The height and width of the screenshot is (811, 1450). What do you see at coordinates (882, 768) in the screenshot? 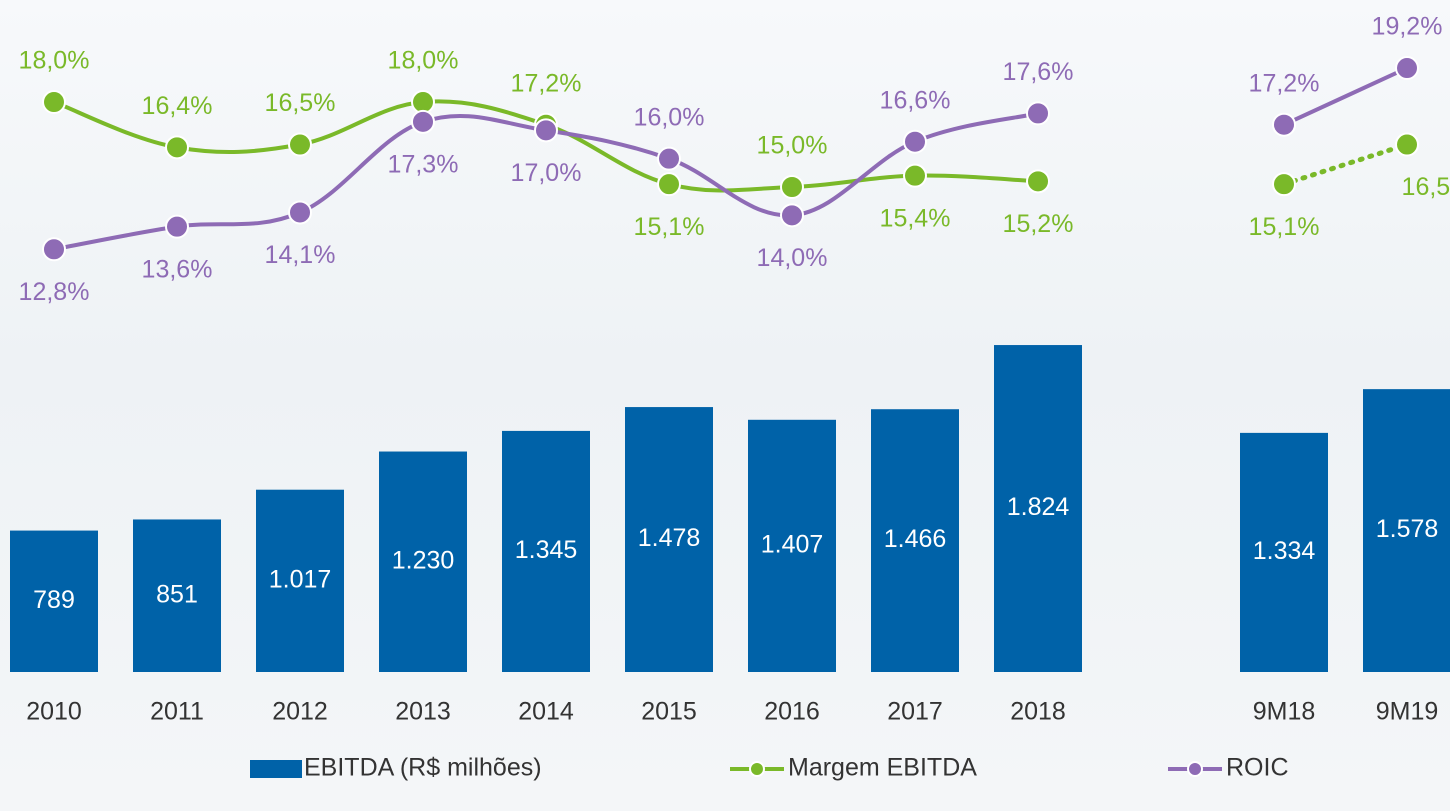
I see `legend-label: Margem EBITDA` at bounding box center [882, 768].